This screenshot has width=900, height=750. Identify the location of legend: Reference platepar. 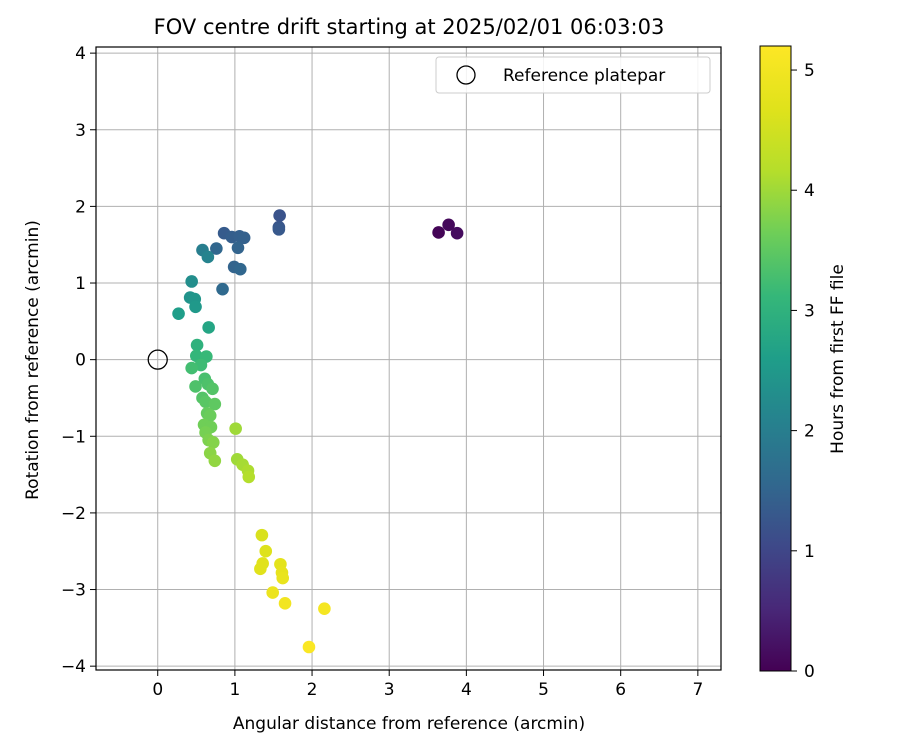
(573, 75).